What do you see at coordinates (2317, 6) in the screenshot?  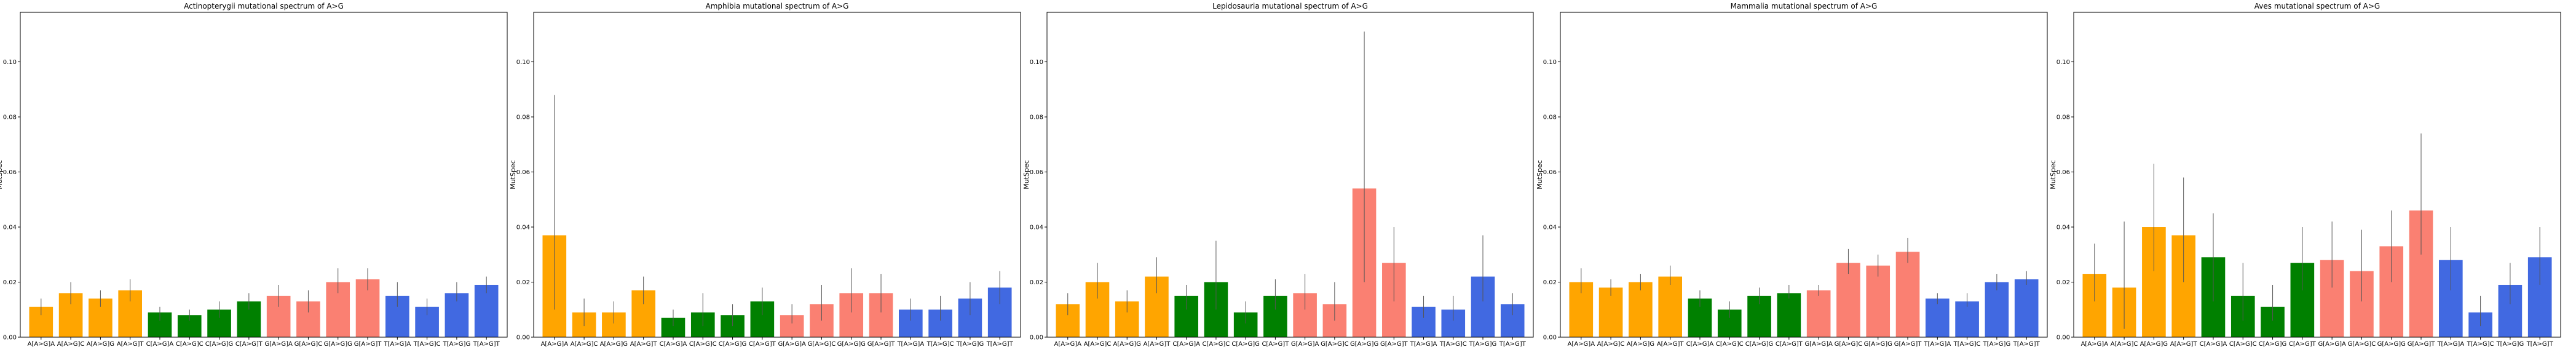 I see `chart-title: Aves mutational spectrum of A>G` at bounding box center [2317, 6].